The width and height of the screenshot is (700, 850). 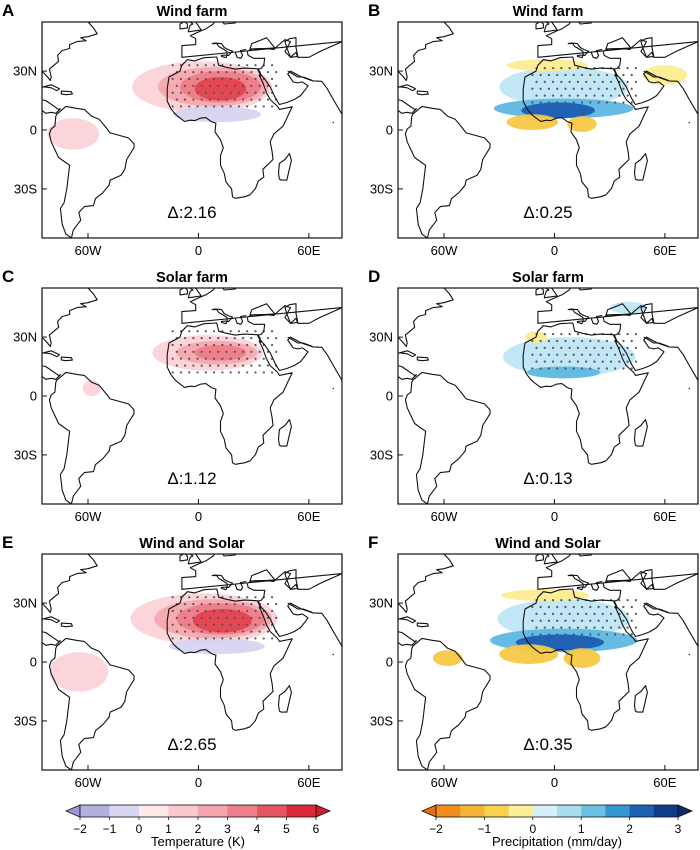 I want to click on panel-letter-f: F, so click(x=373, y=542).